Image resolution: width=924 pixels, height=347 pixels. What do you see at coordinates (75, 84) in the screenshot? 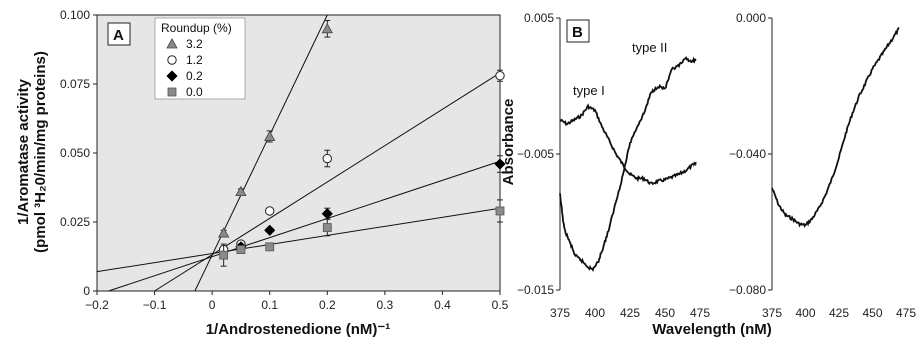
I see `panel-a-y-tick-label: 0.075` at bounding box center [75, 84].